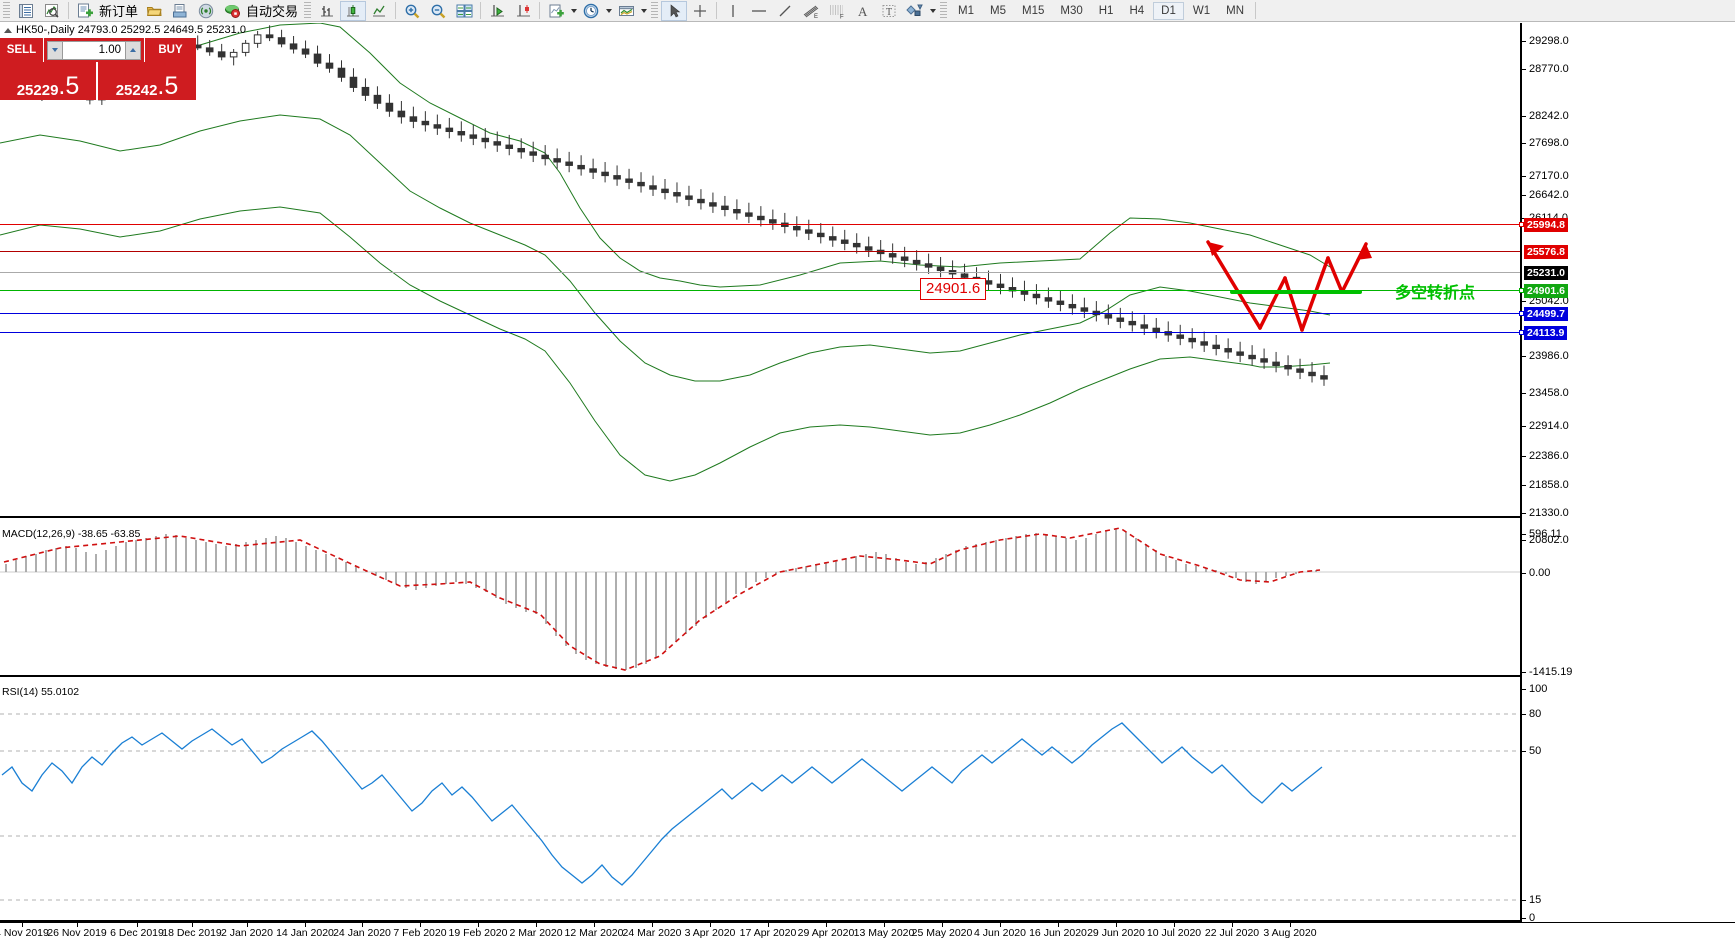 This screenshot has height=946, width=1735. What do you see at coordinates (837, 11) in the screenshot?
I see `fibonacci-icon: F` at bounding box center [837, 11].